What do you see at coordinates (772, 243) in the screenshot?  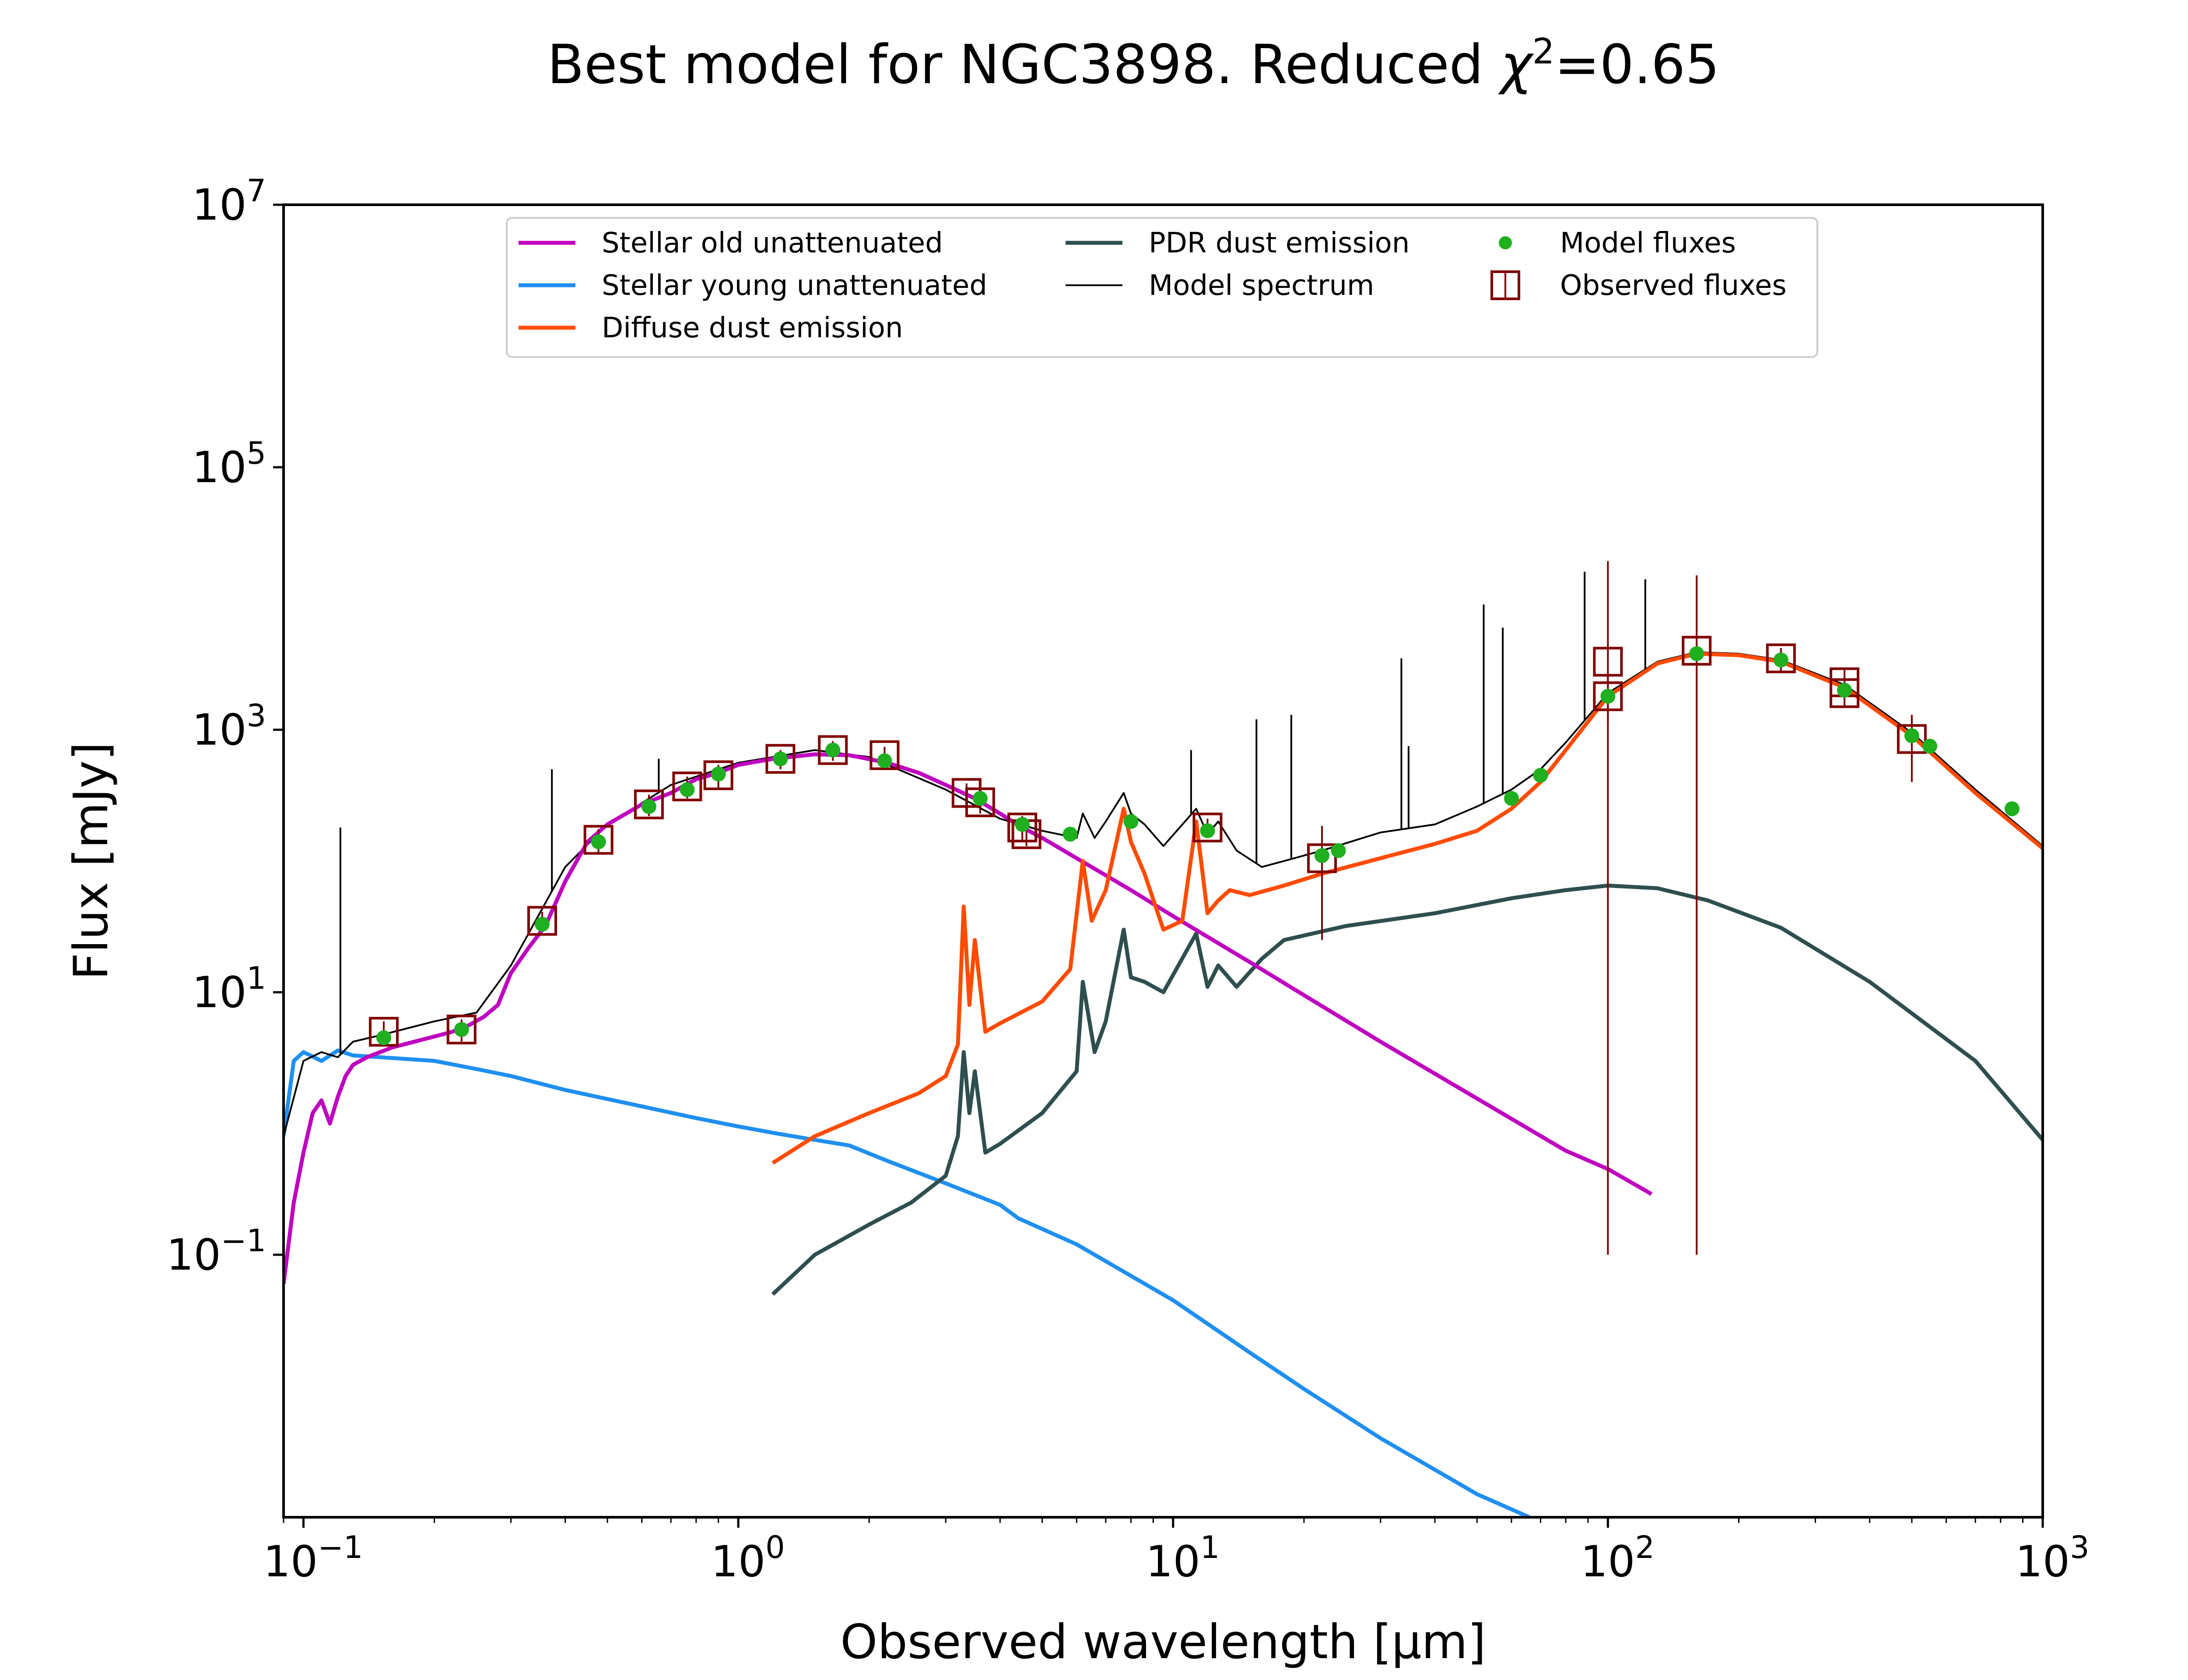 I see `legend-label-stellar-old-unattenuated: Stellar old unattenuated` at bounding box center [772, 243].